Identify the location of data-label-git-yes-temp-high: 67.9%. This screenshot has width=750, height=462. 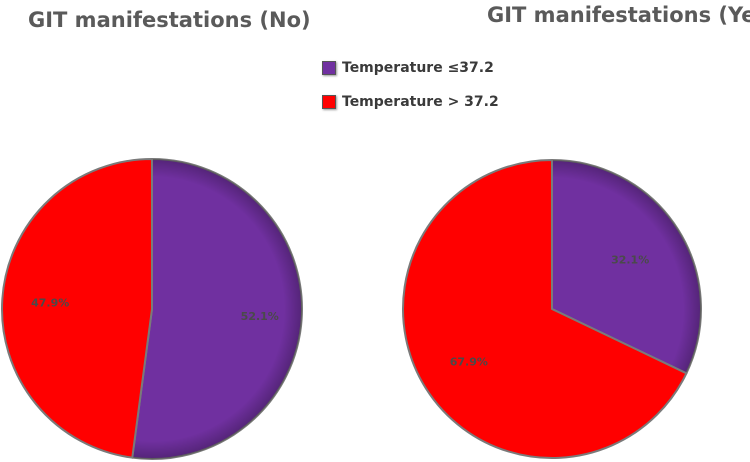
(469, 361).